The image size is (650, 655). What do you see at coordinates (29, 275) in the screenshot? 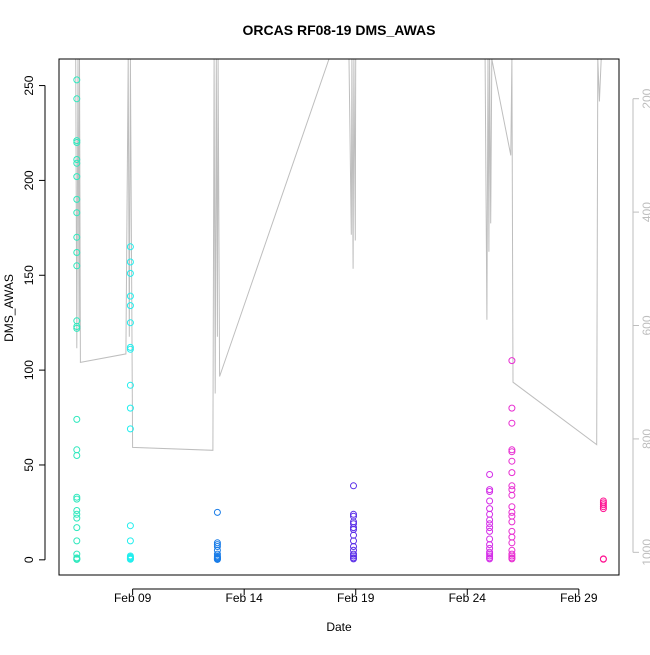
I see `y-tick-label-3: 150` at bounding box center [29, 275].